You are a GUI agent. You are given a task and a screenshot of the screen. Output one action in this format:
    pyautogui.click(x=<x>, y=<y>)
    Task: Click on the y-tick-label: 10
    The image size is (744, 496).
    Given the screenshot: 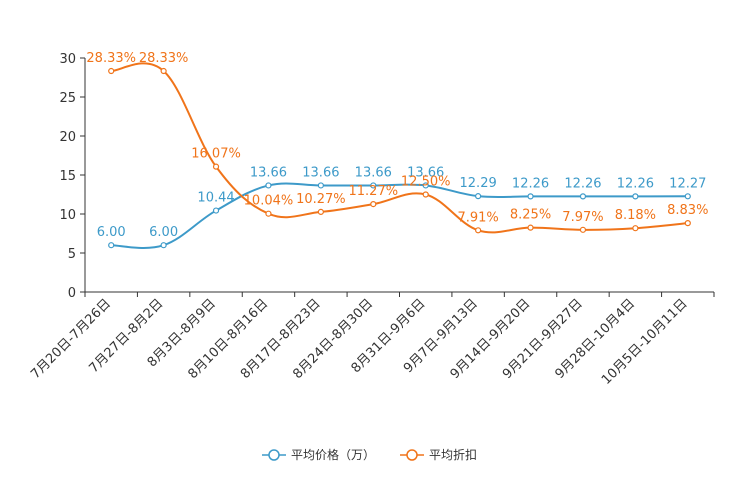 What is the action you would take?
    pyautogui.click(x=67, y=215)
    